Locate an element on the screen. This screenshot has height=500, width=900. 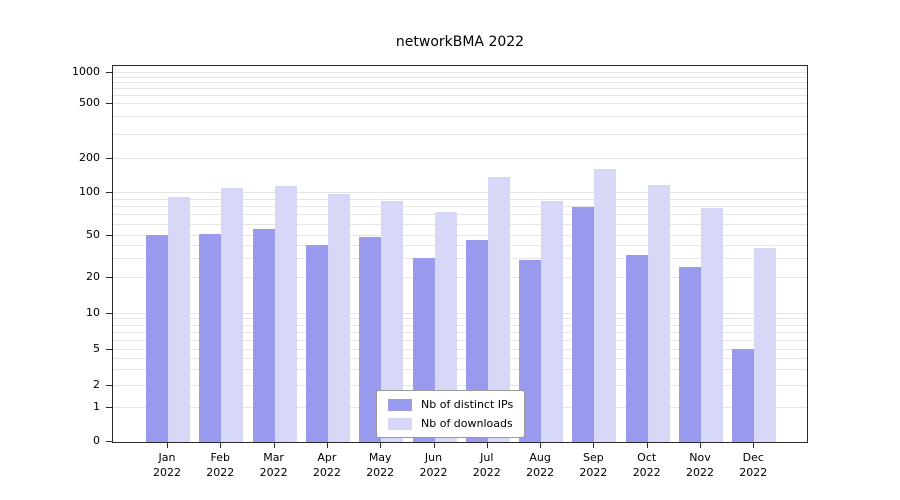
bar-downloads-mar is located at coordinates (285, 314).